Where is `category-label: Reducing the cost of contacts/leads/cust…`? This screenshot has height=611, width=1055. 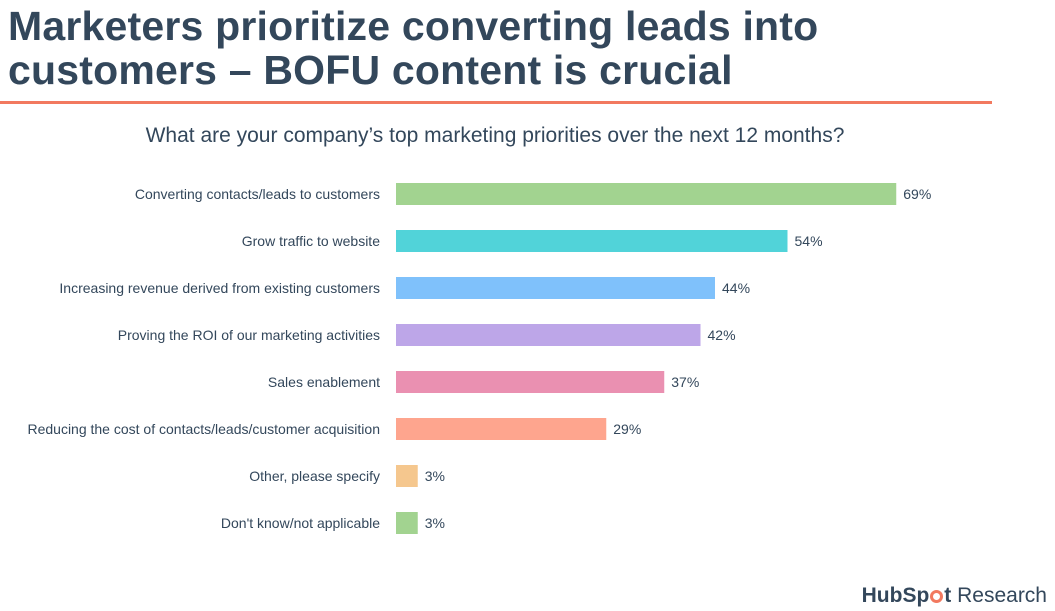
category-label: Reducing the cost of contacts/leads/cust… is located at coordinates (203, 429).